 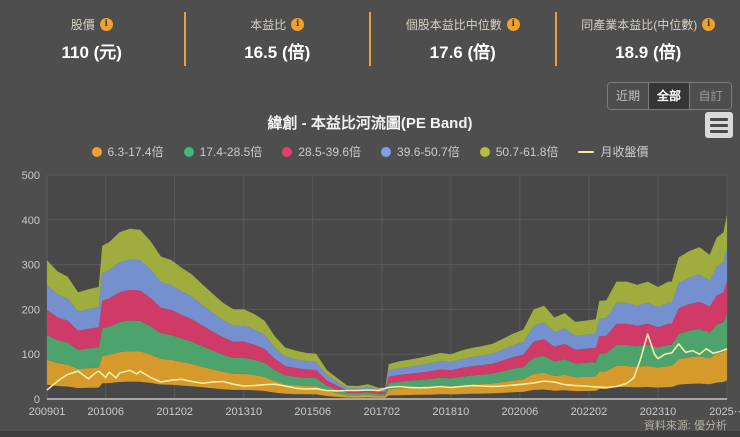 What do you see at coordinates (31, 355) in the screenshot?
I see `y-tick-label: 100` at bounding box center [31, 355].